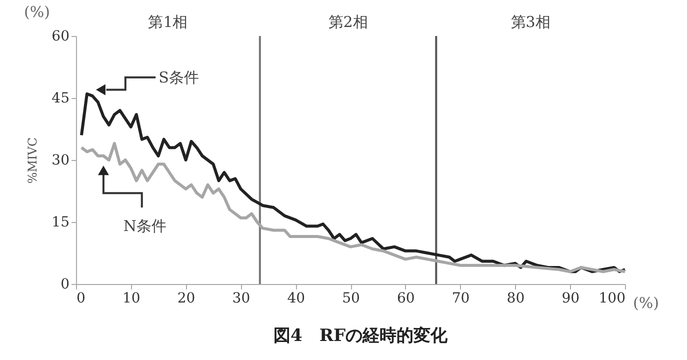 The height and width of the screenshot is (360, 687). Describe the element at coordinates (144, 226) in the screenshot. I see `text: N条件` at that location.